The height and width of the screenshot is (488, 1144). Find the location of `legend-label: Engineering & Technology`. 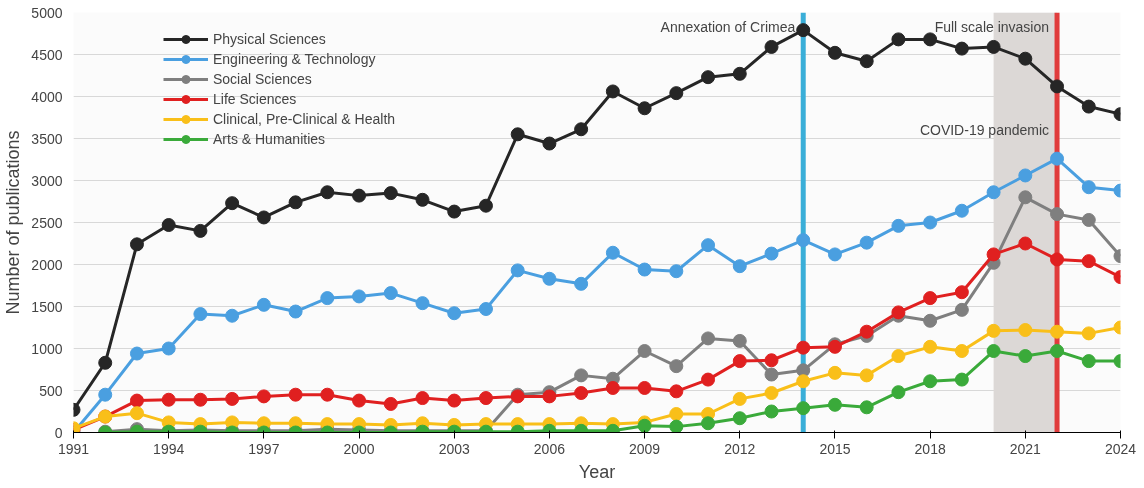

legend-label: Engineering & Technology is located at coordinates (294, 59).